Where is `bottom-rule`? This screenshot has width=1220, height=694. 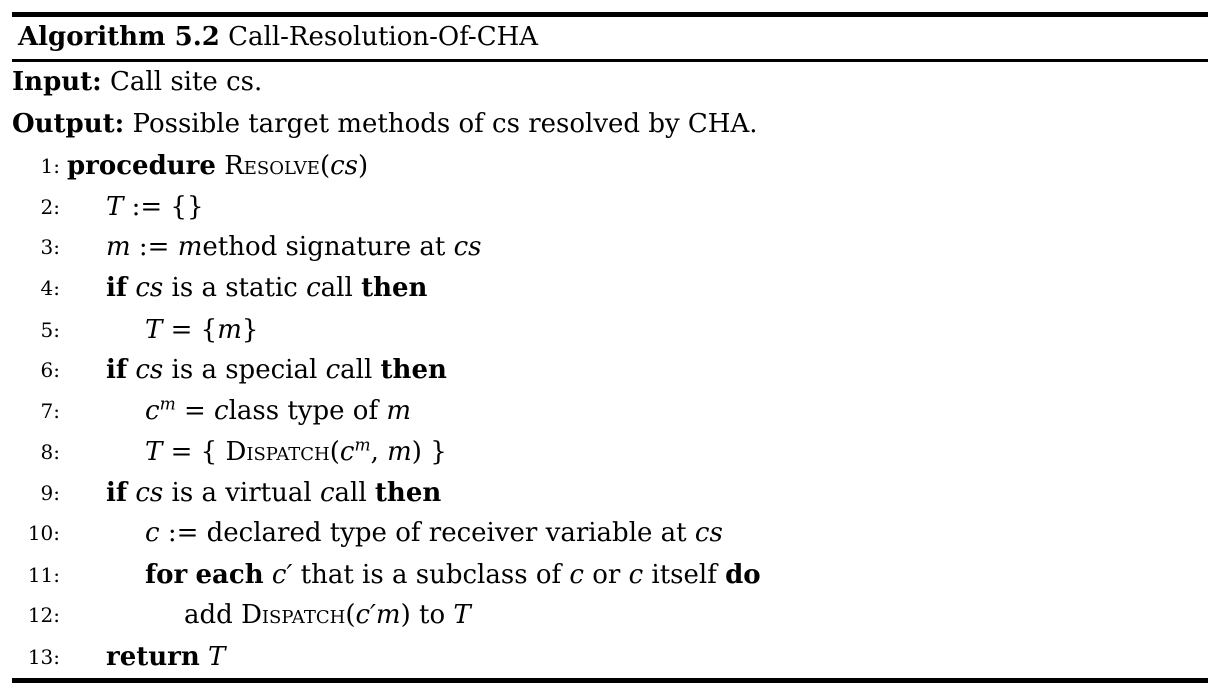
bottom-rule is located at coordinates (610, 680).